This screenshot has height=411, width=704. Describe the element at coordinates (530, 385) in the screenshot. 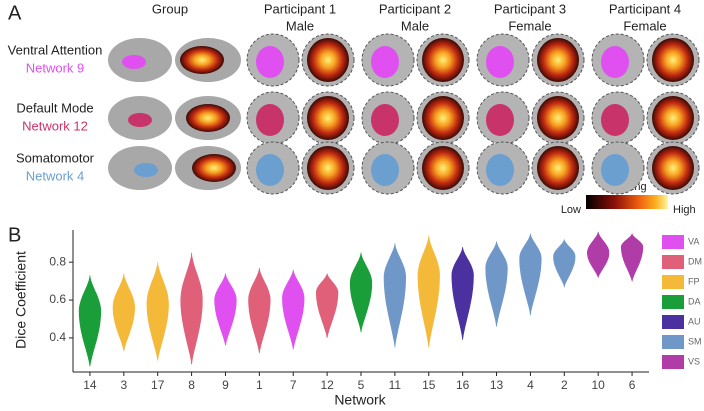

I see `x-tick-label: 4` at that location.